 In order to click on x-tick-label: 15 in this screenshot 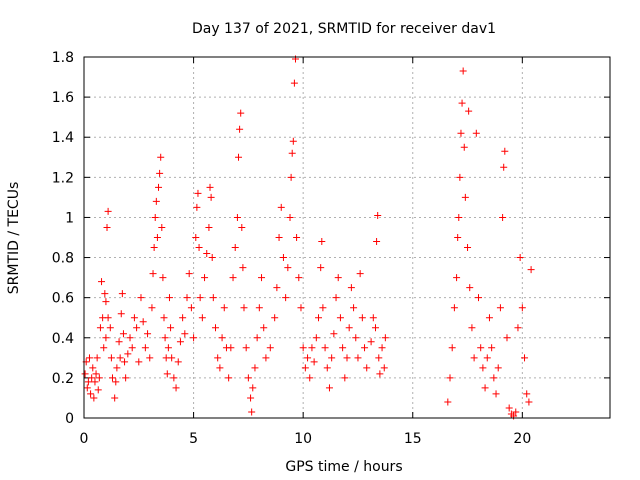, I will do `click(413, 439)`.